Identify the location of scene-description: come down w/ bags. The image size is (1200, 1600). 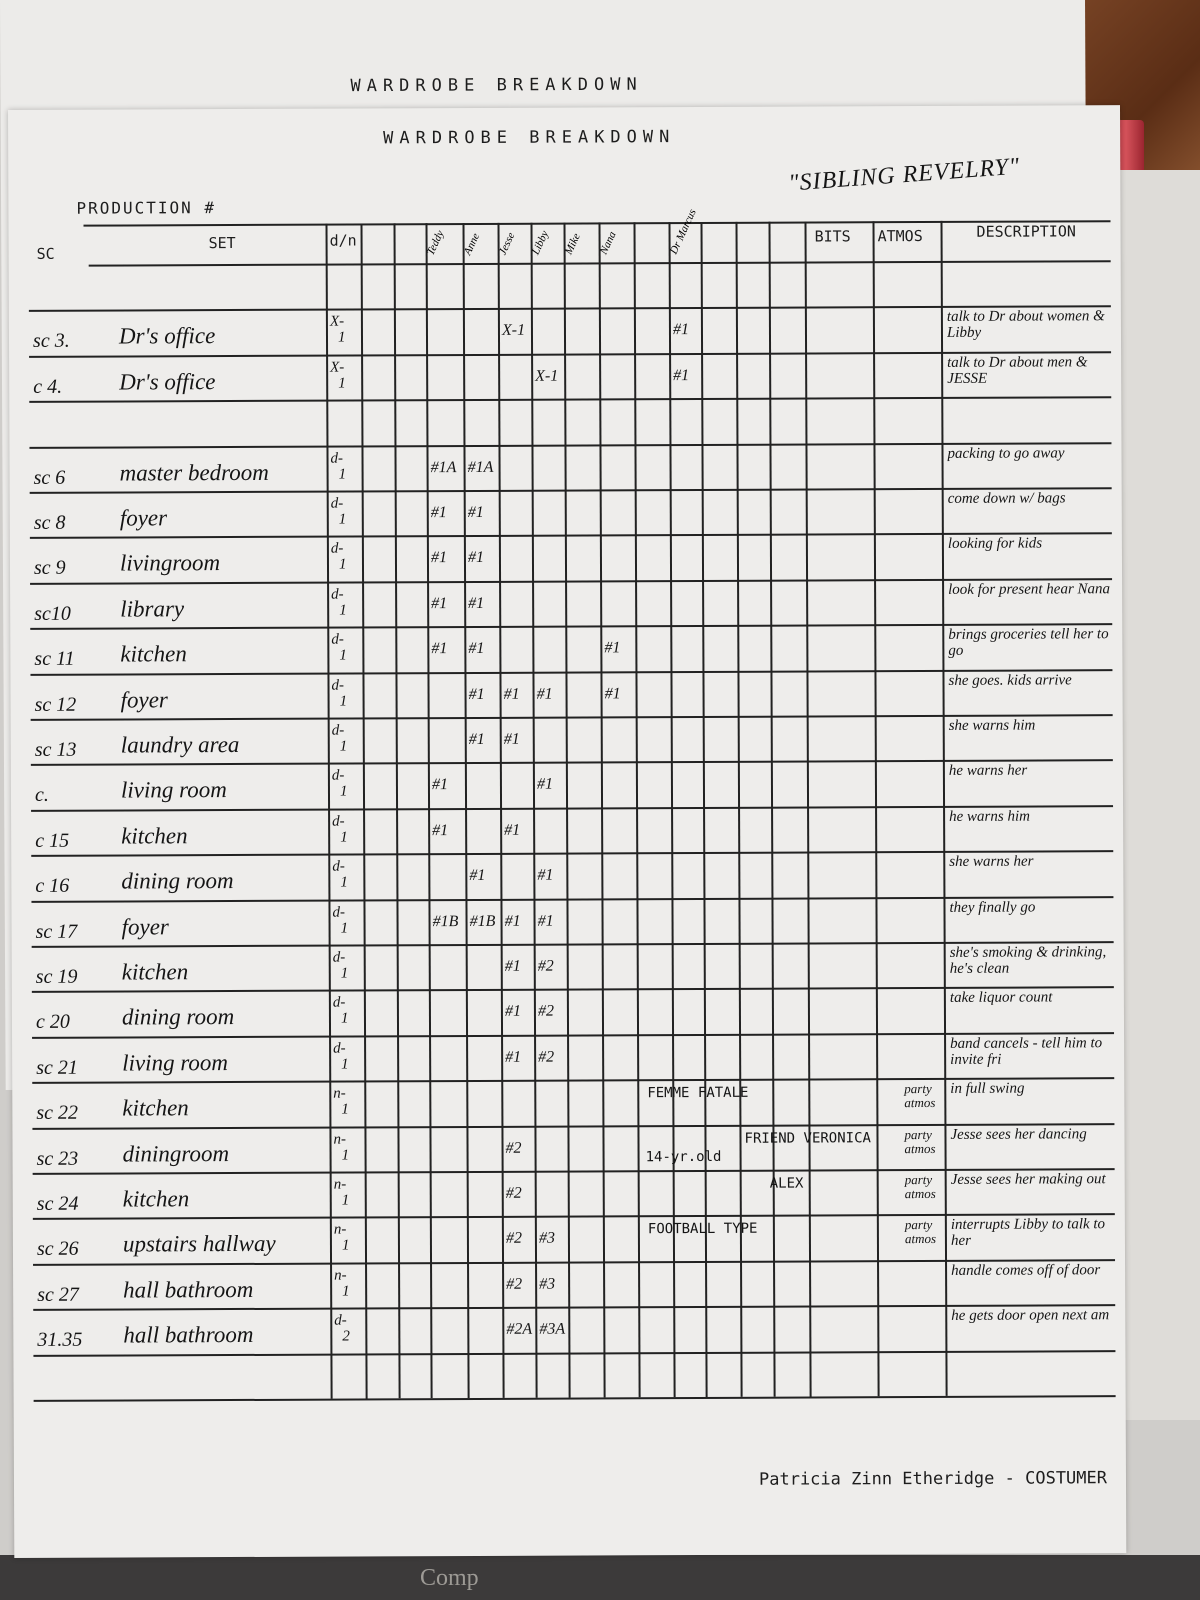
(1006, 498).